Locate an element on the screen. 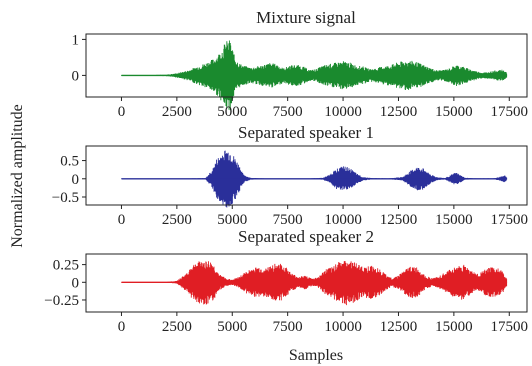  mixture-ytick-label: 1 is located at coordinates (76, 40).